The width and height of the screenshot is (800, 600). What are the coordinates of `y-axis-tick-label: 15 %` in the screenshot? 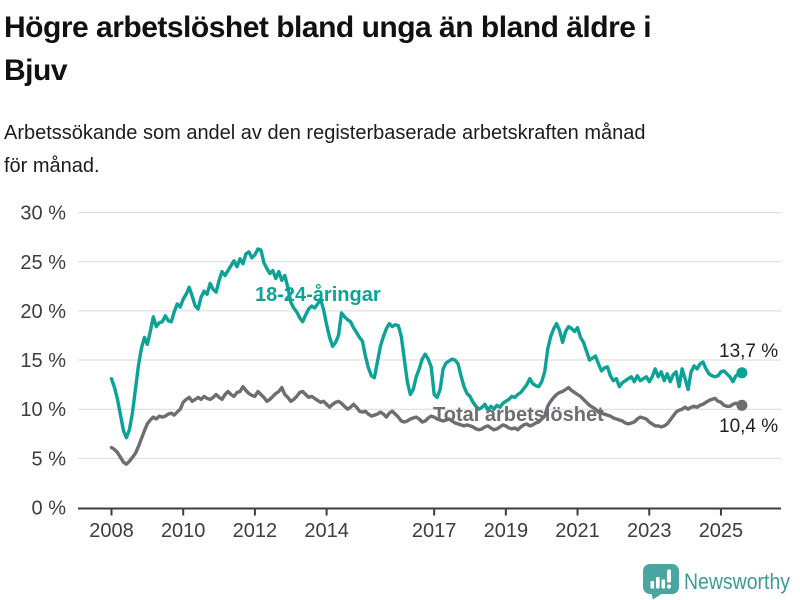 It's located at (43, 361).